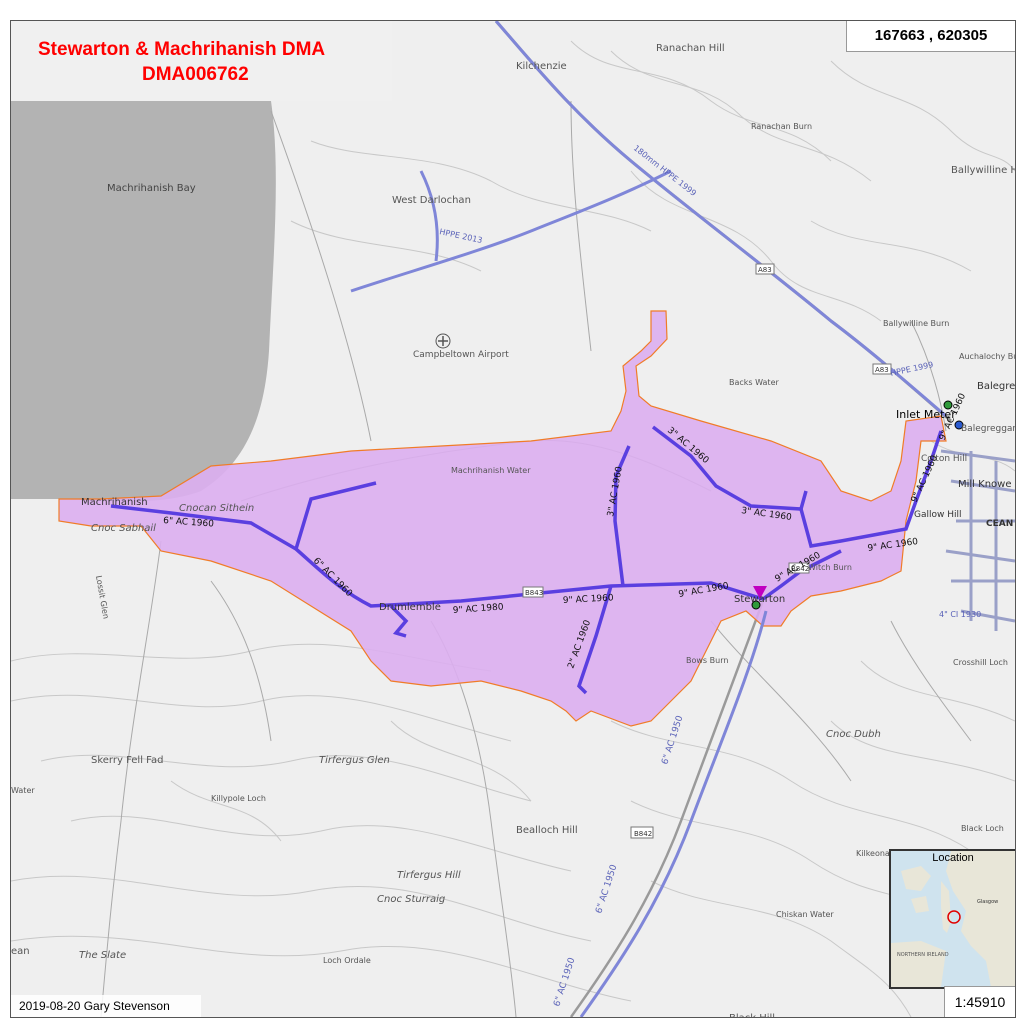 The width and height of the screenshot is (1024, 1024). What do you see at coordinates (760, 592) in the screenshot?
I see `reservoir-marker` at bounding box center [760, 592].